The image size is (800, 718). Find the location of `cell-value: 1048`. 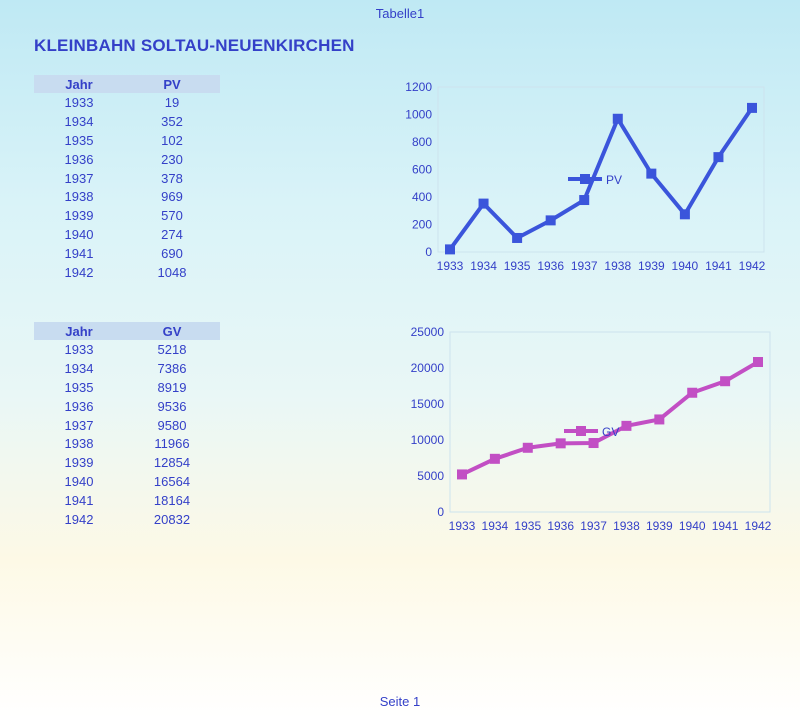

cell-value: 1048 is located at coordinates (172, 272).